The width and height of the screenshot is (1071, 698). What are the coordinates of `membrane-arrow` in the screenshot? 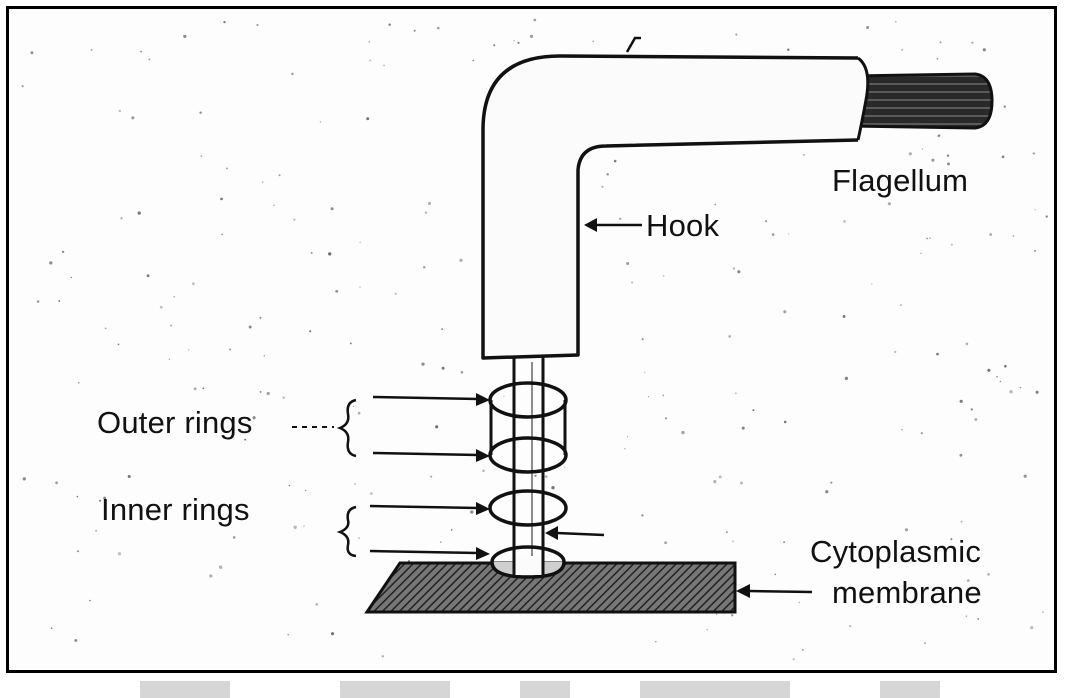 It's located at (774, 591).